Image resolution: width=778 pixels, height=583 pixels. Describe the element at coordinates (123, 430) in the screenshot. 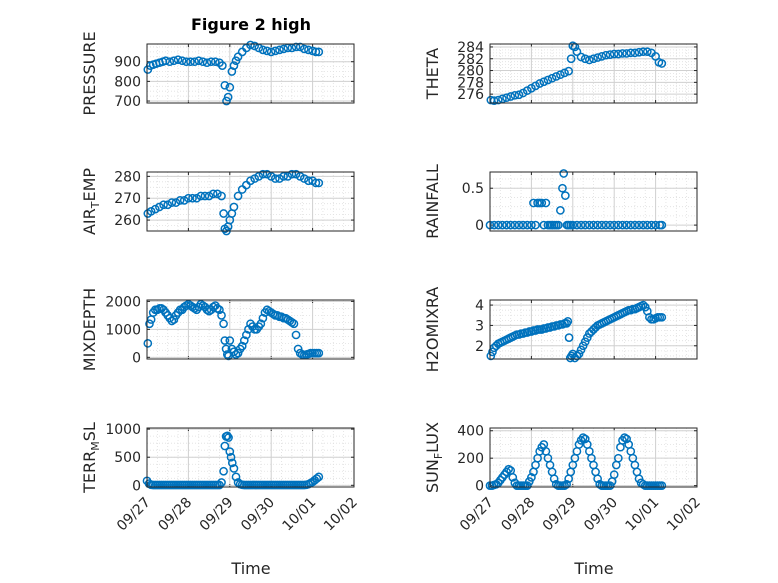

I see `y-tick-label: 1000` at that location.